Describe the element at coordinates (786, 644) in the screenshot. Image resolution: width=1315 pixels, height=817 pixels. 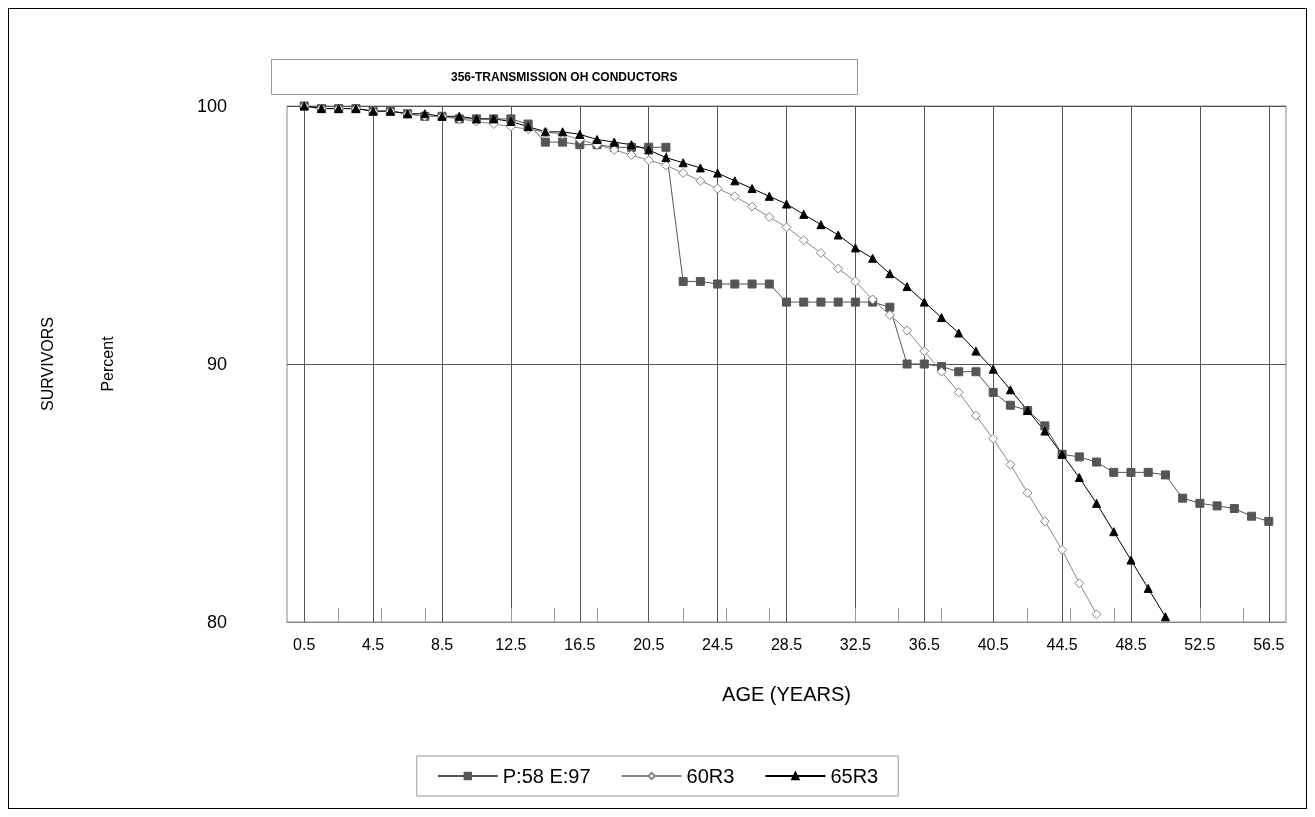
I see `x-tick-label: 28.5` at that location.